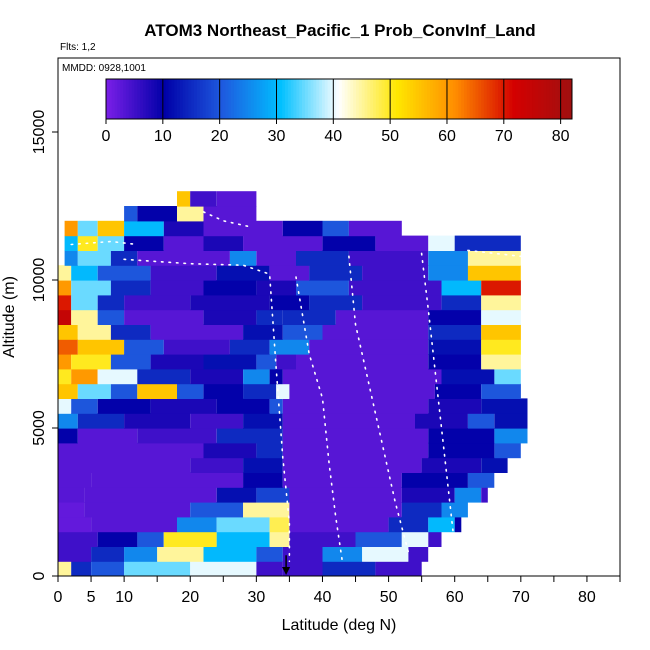 This screenshot has width=650, height=650. Describe the element at coordinates (190, 597) in the screenshot. I see `x-tick-label: 20` at that location.